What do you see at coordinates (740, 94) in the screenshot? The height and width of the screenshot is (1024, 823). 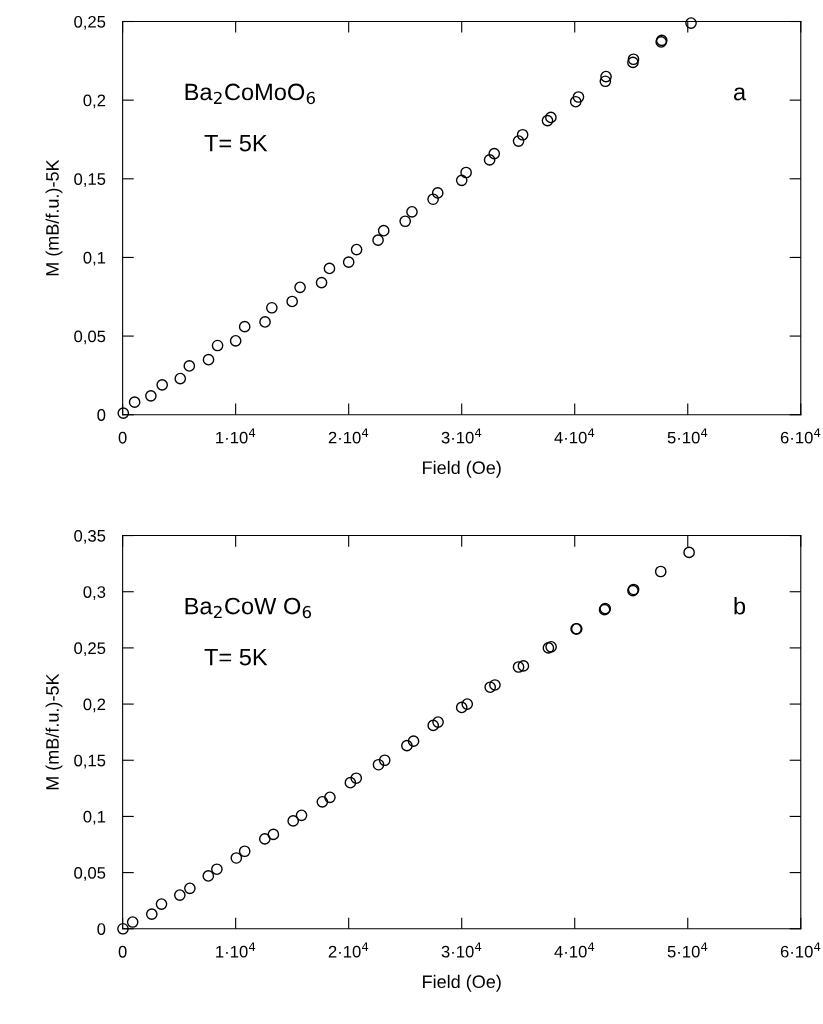 I see `annotation: a` at bounding box center [740, 94].